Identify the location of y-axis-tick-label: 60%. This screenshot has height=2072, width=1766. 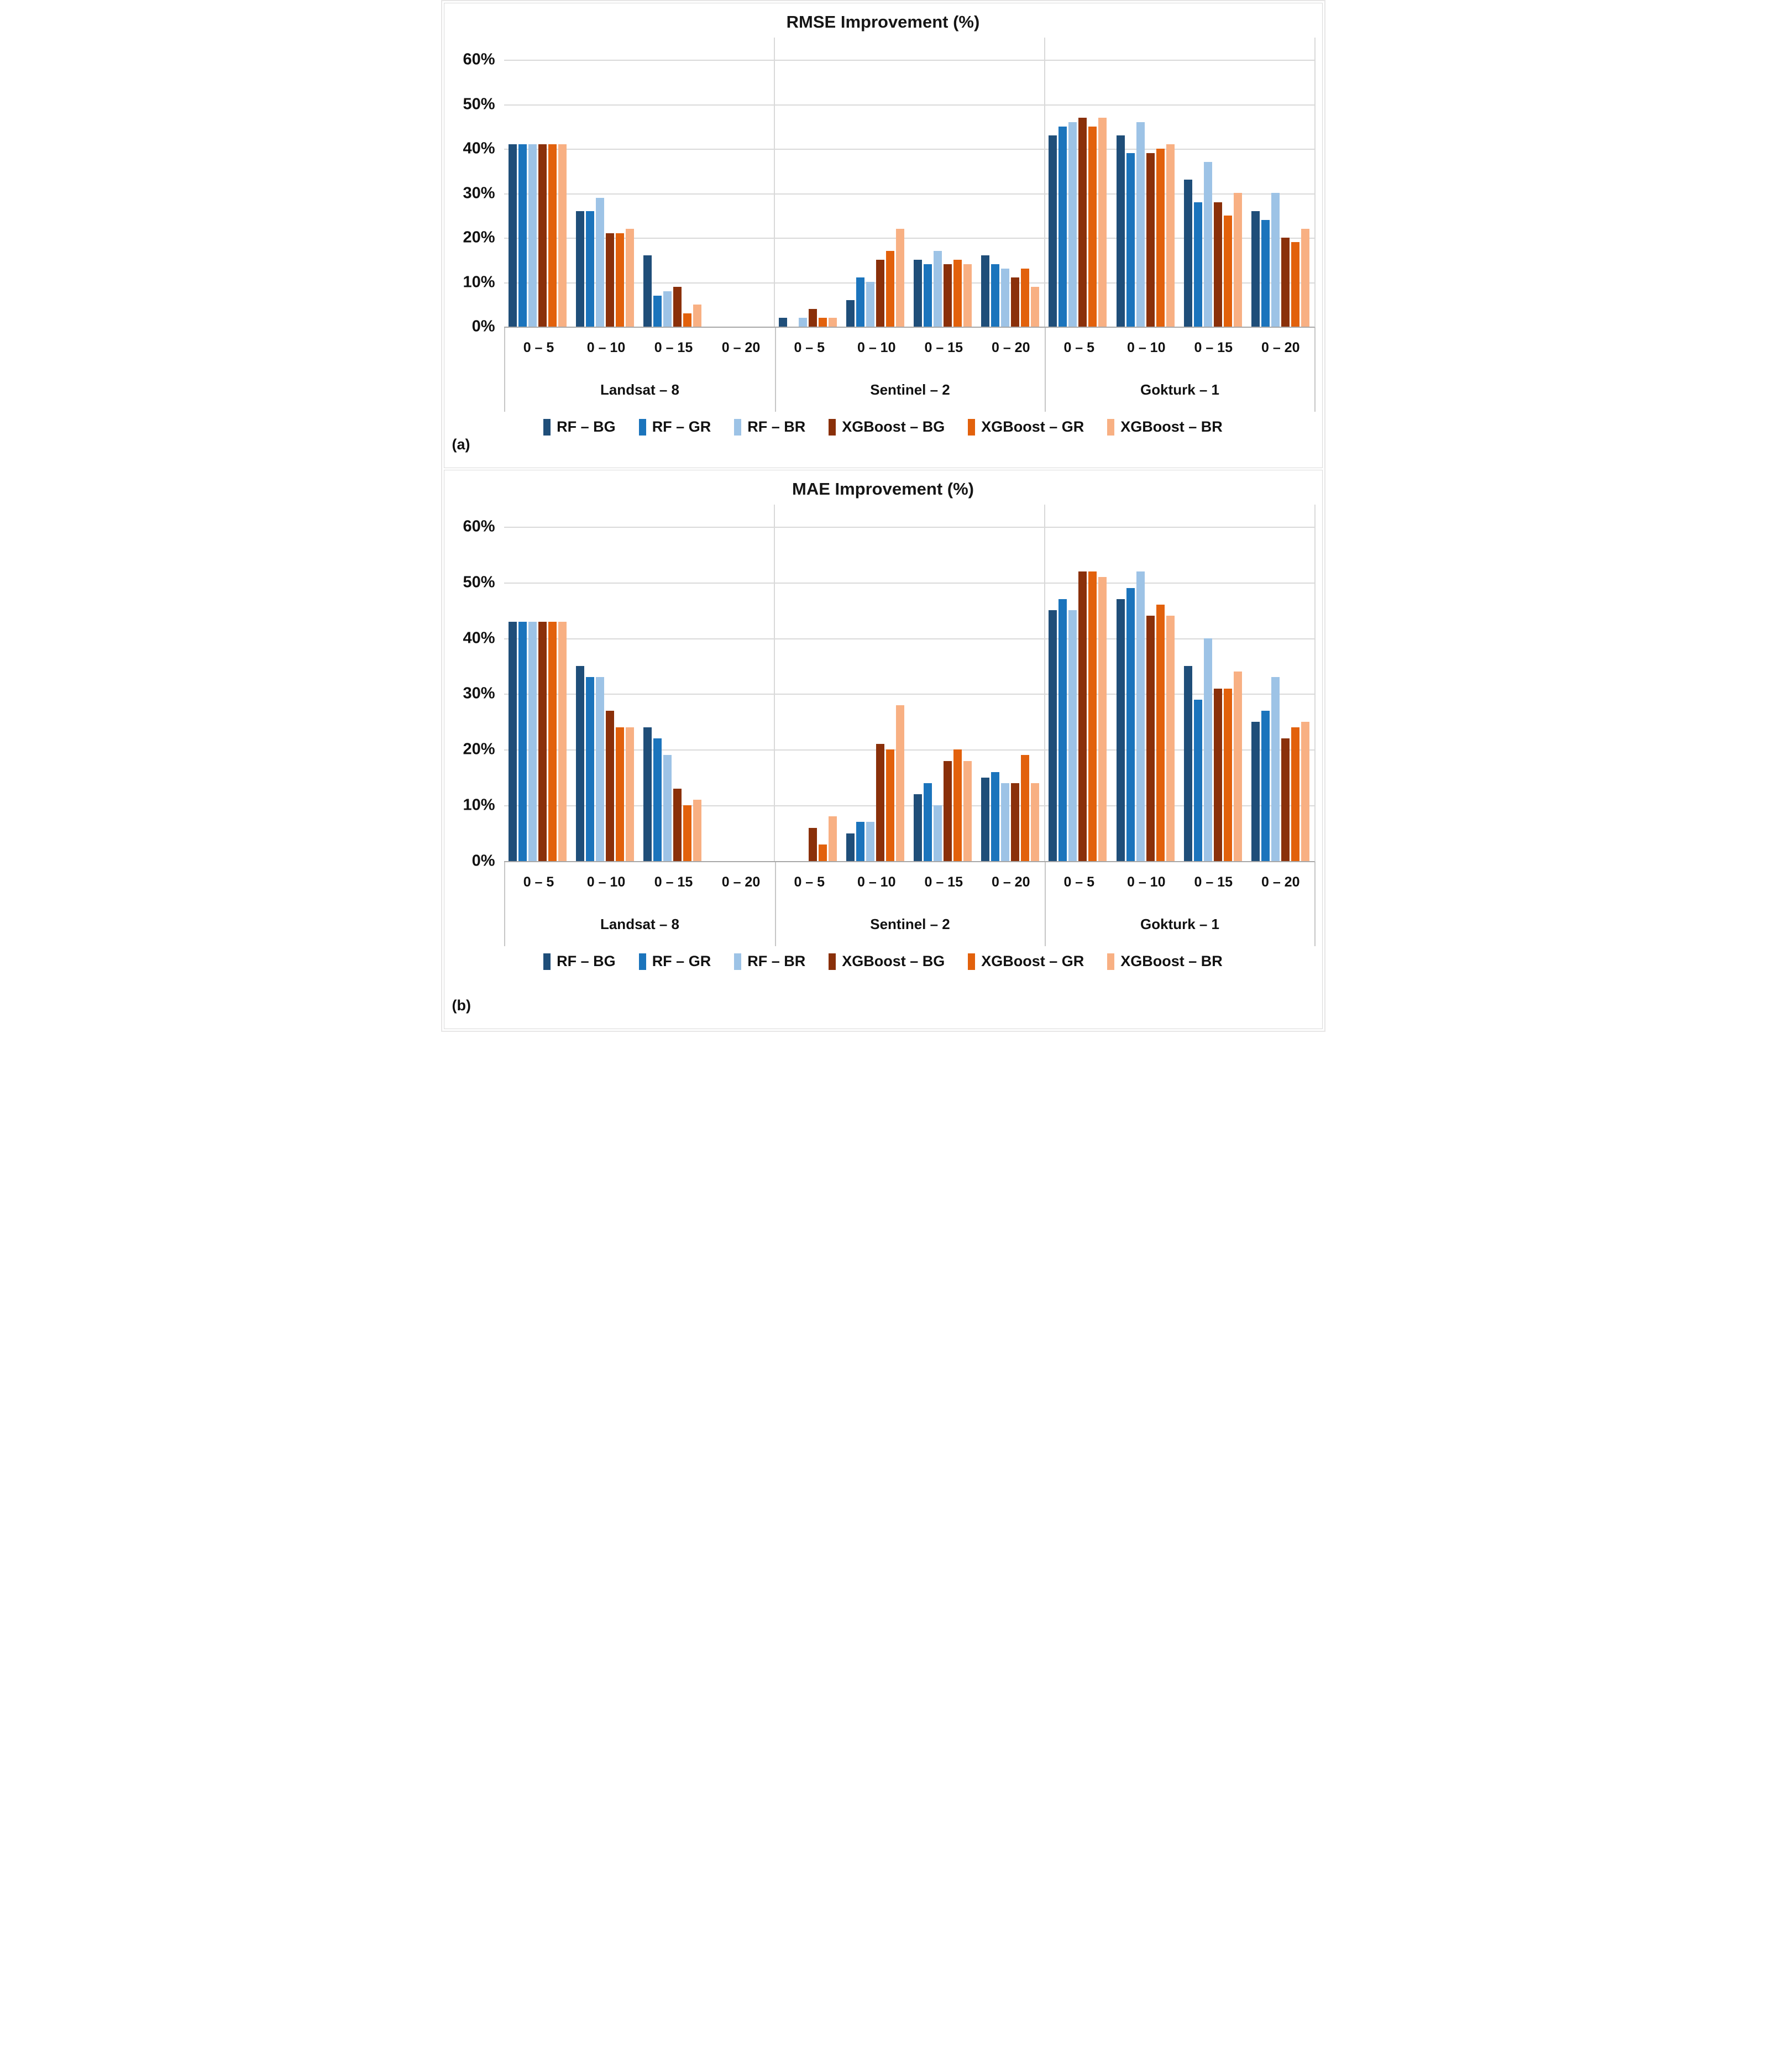
(479, 526).